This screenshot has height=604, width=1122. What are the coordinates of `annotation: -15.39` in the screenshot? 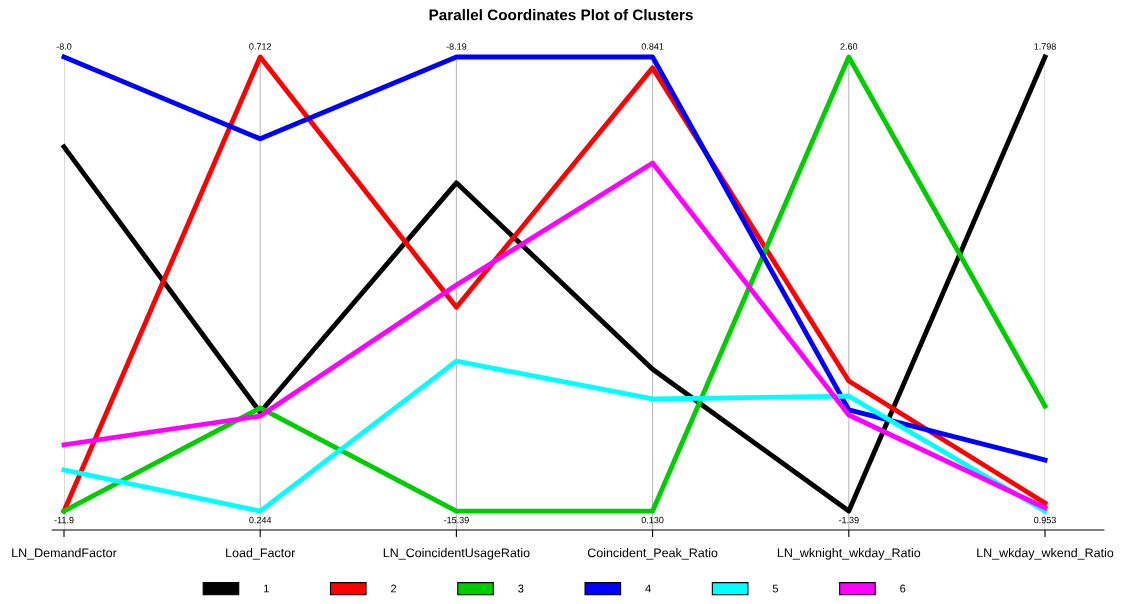 It's located at (456, 520).